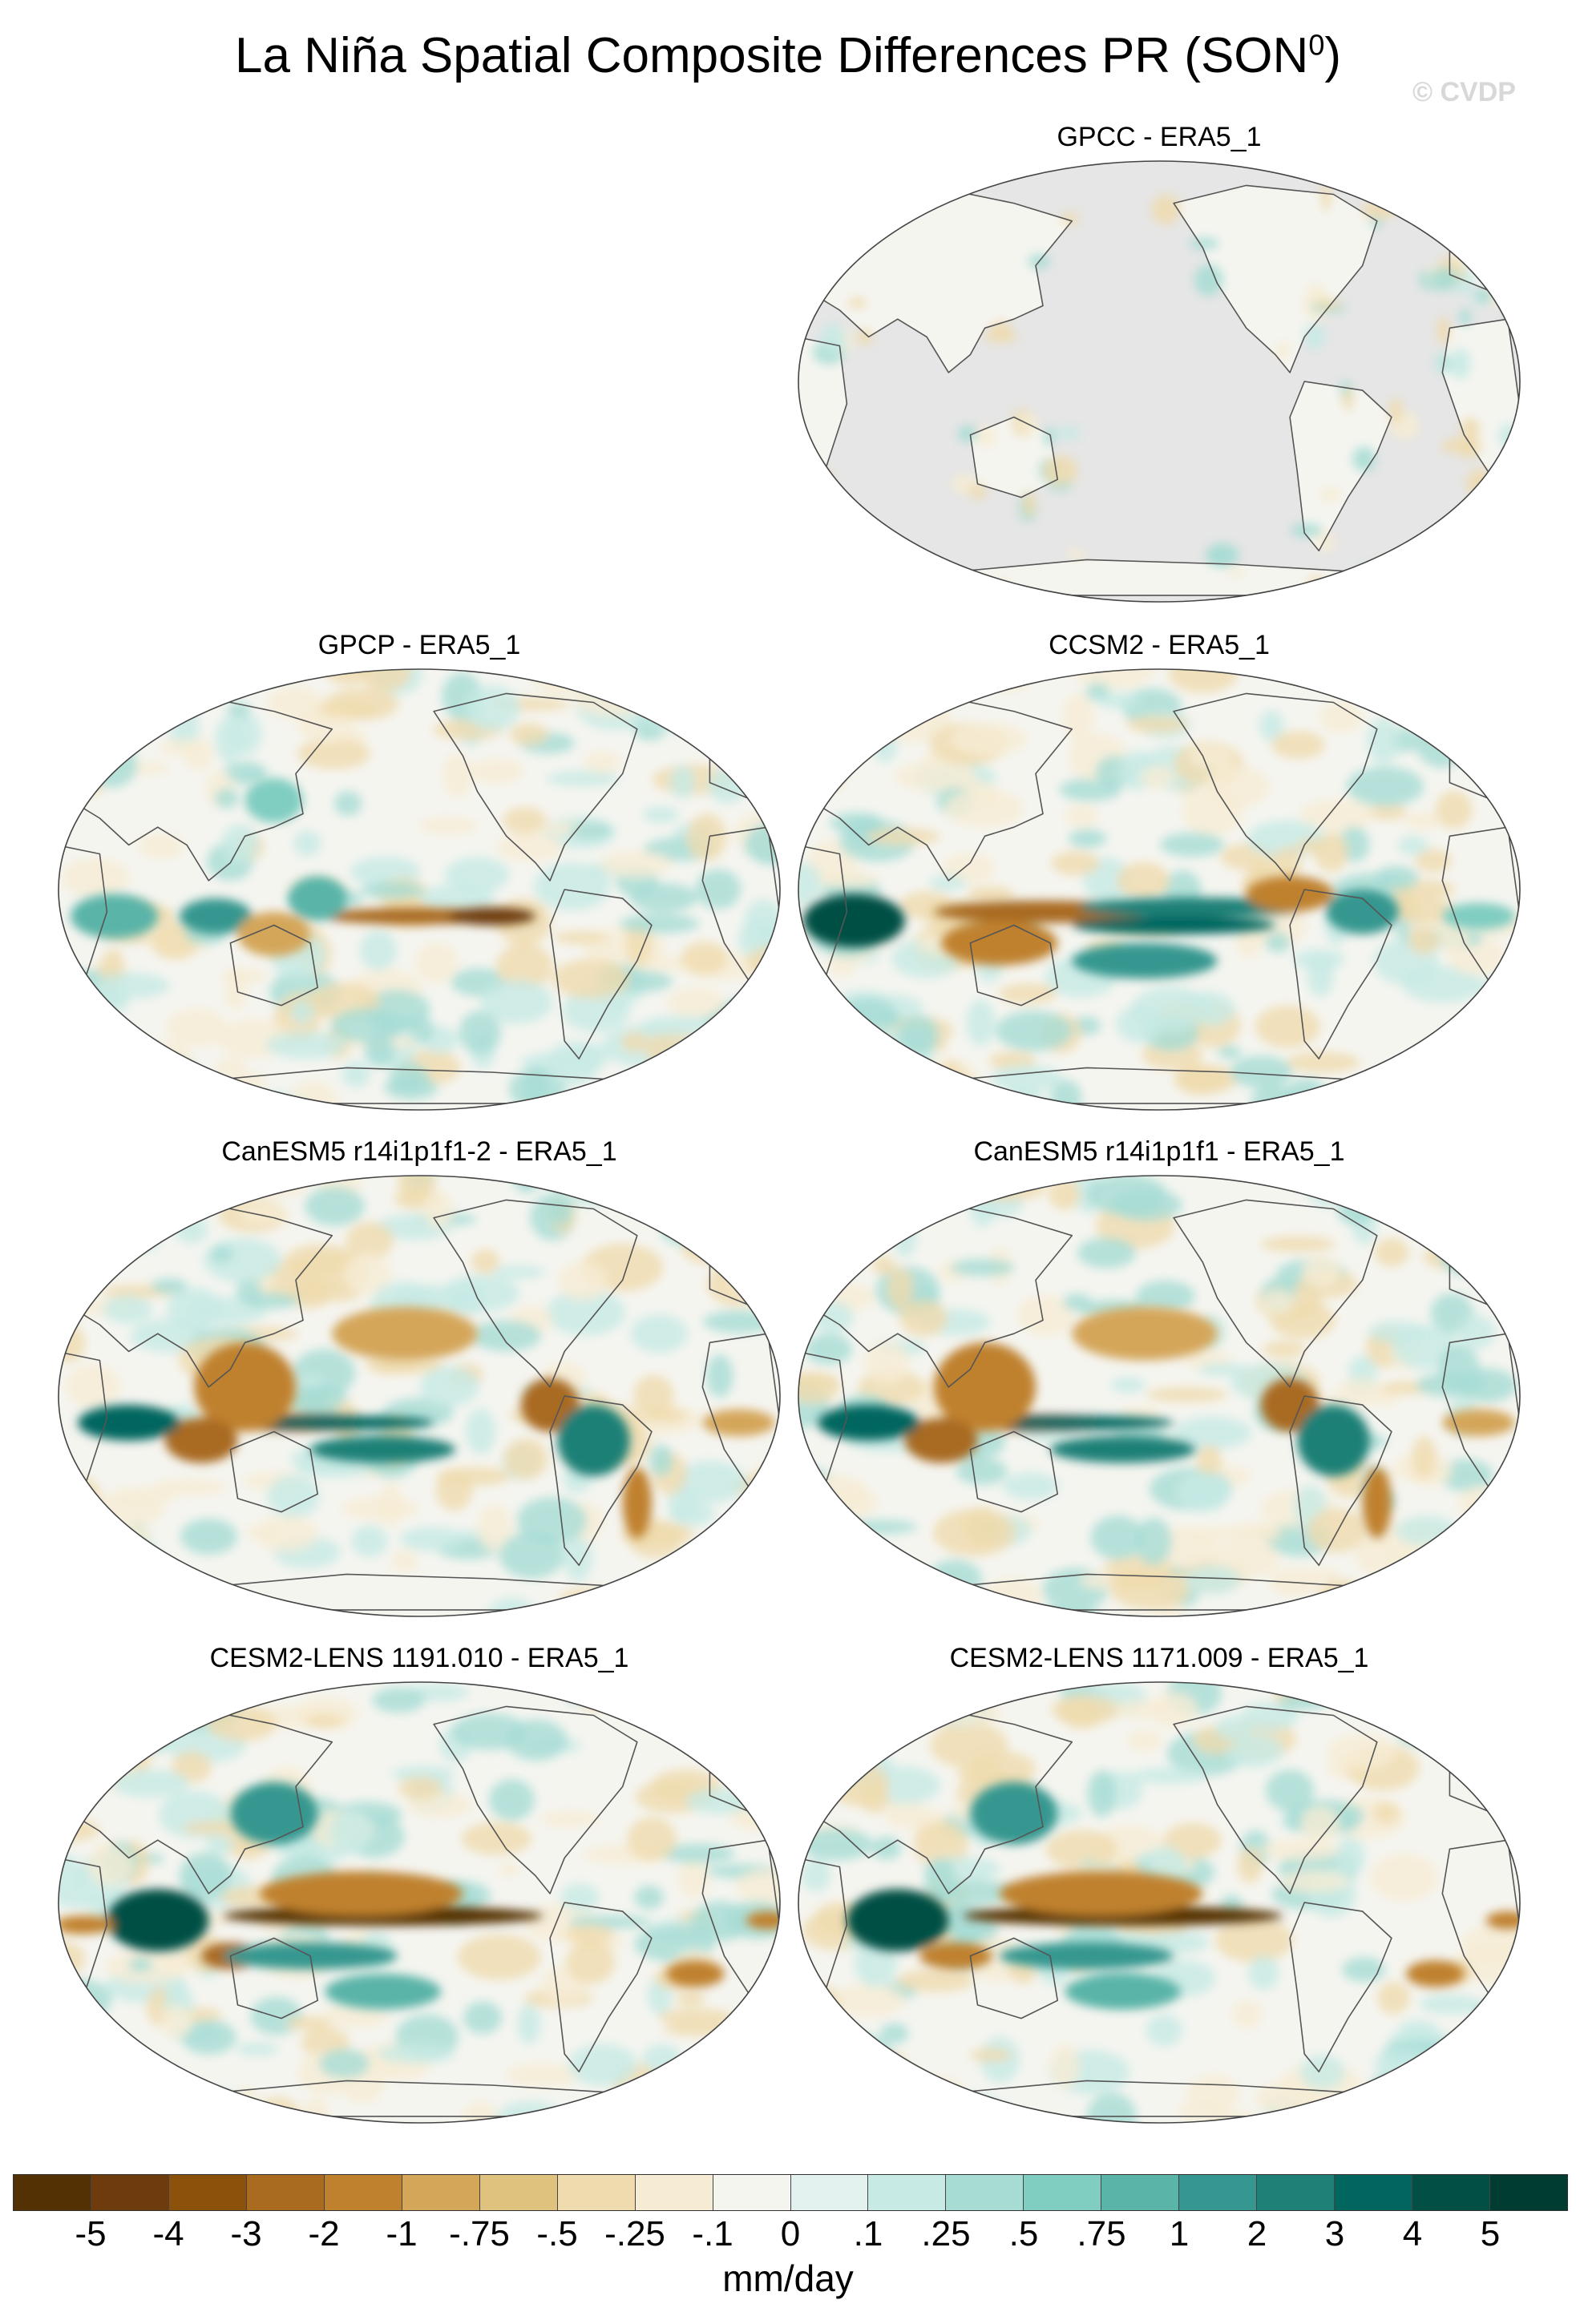 This screenshot has height=2324, width=1576. What do you see at coordinates (1341, 466) in the screenshot?
I see `land-samerica` at bounding box center [1341, 466].